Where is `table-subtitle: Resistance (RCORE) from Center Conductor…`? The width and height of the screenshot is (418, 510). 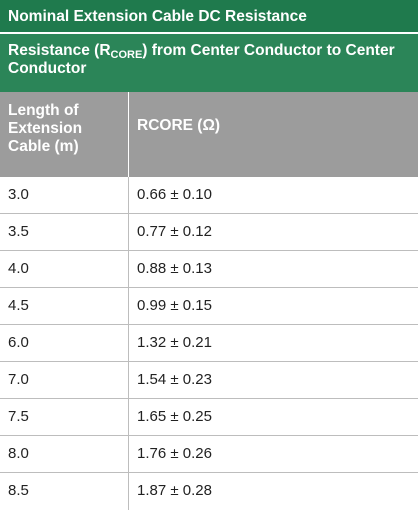
table-subtitle: Resistance (RCORE) from Center Conductor… is located at coordinates (209, 63).